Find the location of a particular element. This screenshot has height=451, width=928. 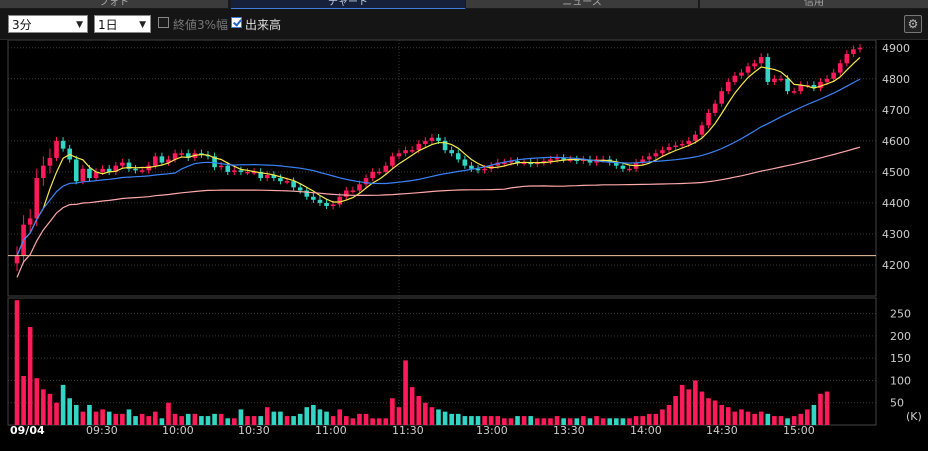

time-axis-label: 10:30 is located at coordinates (254, 430).